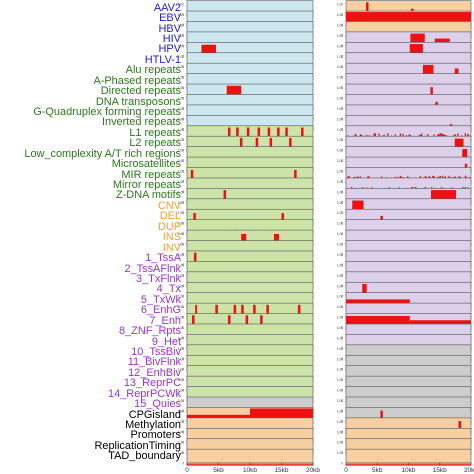 The width and height of the screenshot is (474, 474). What do you see at coordinates (150, 331) in the screenshot?
I see `row-label: 8_ZNF_Rpts` at bounding box center [150, 331].